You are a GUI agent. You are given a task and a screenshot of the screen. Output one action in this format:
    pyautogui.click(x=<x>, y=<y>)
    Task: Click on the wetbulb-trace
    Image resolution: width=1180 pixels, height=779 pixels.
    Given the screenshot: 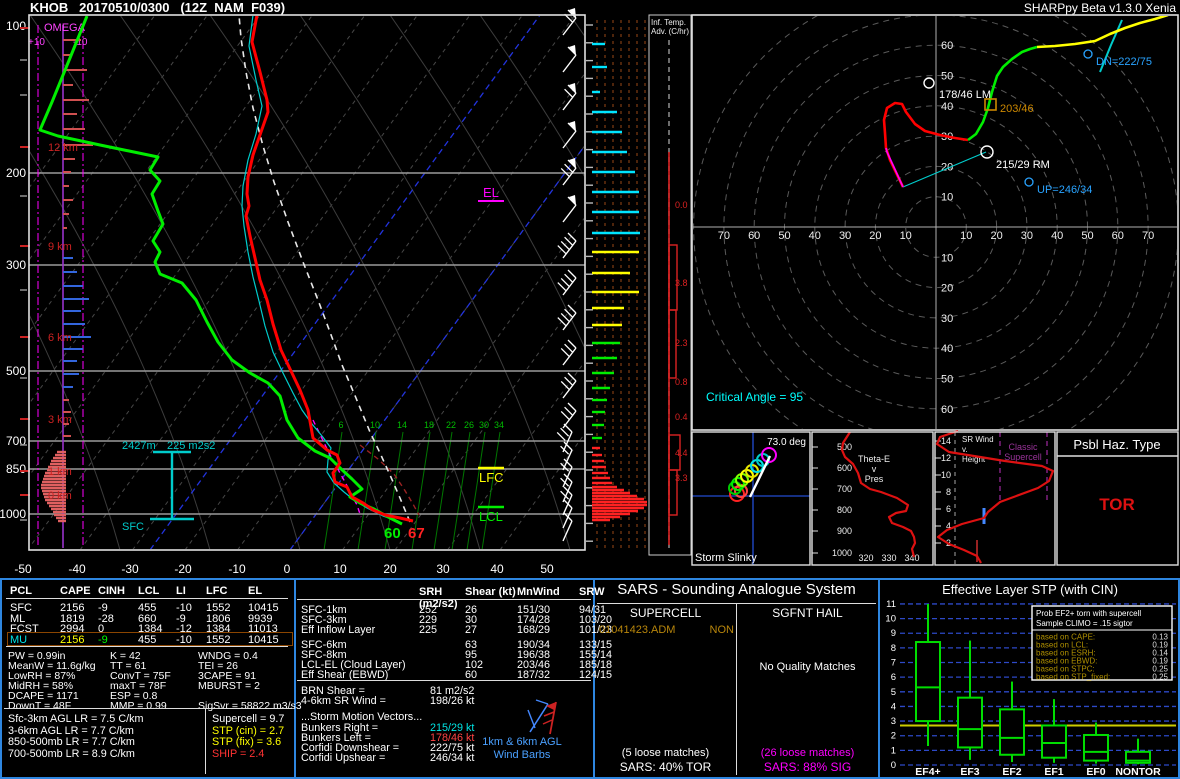 What is the action you would take?
    pyautogui.click(x=320, y=269)
    